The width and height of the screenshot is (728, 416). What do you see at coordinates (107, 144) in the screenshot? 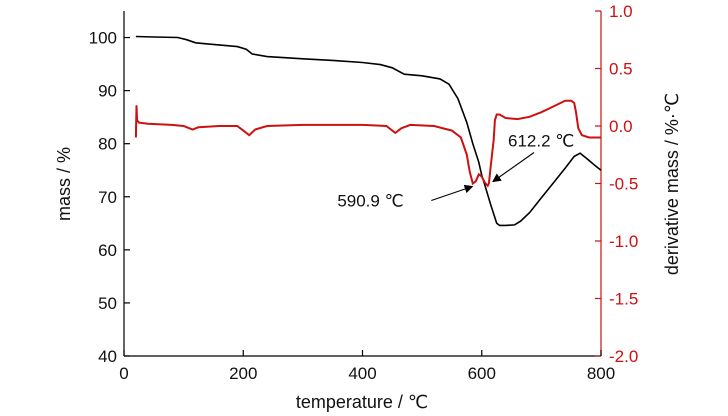
I see `left-tick-label: 80` at bounding box center [107, 144].